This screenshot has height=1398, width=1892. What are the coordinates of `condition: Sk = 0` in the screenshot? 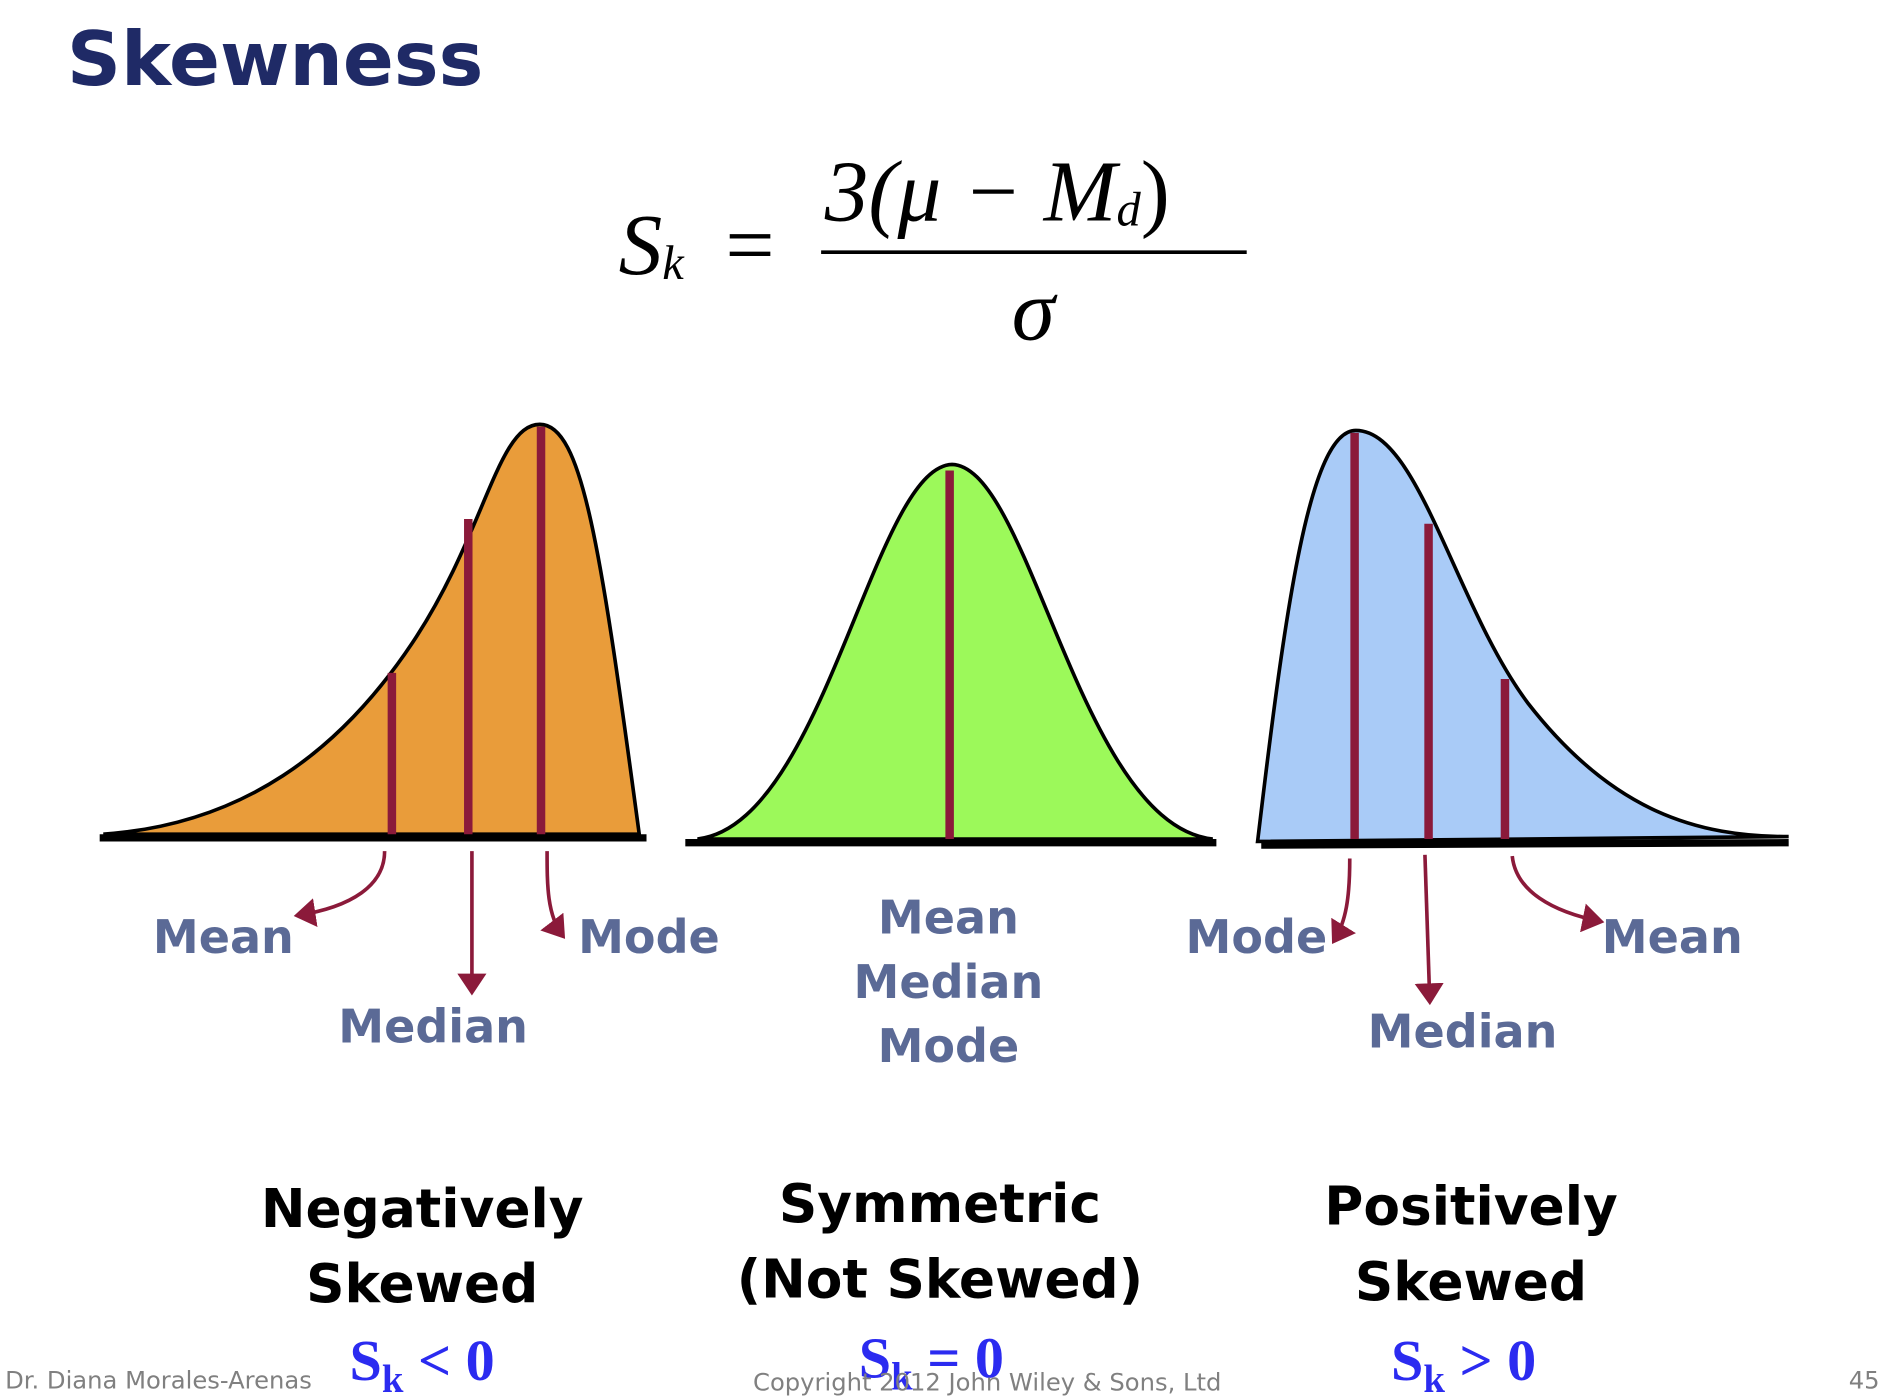 It's located at (931, 1361).